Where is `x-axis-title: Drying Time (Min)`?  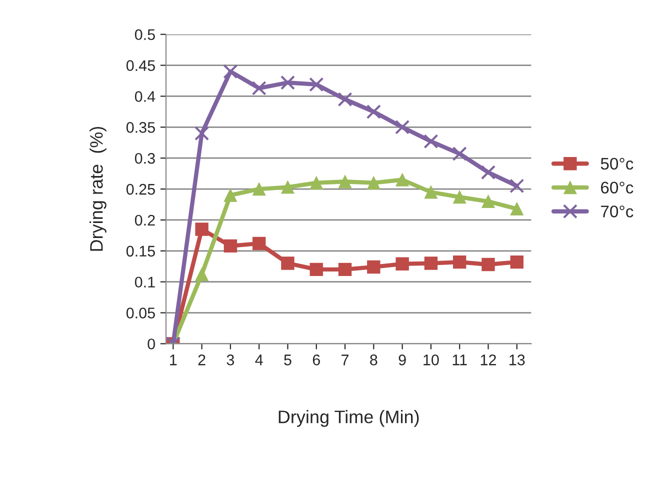 x-axis-title: Drying Time (Min) is located at coordinates (348, 418).